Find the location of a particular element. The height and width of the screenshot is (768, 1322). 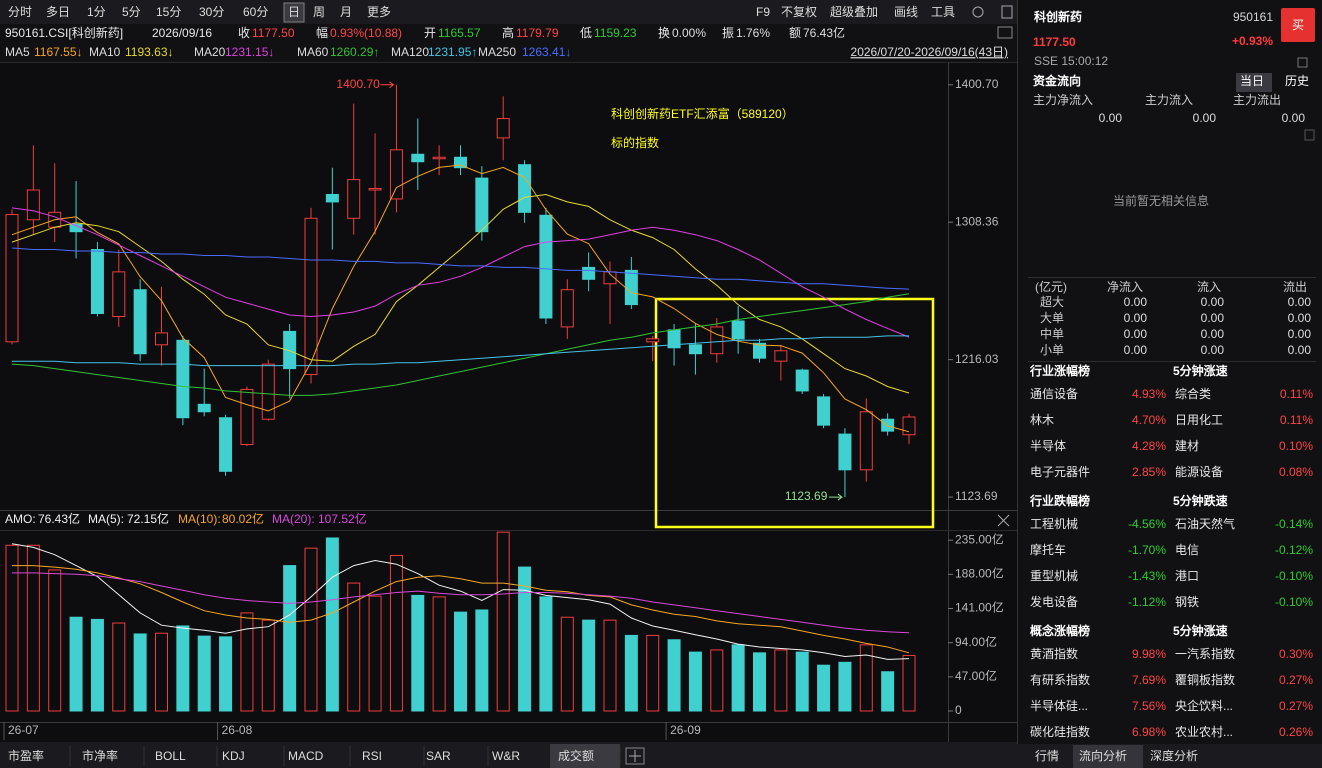

indicator-tab: RSI is located at coordinates (372, 756).